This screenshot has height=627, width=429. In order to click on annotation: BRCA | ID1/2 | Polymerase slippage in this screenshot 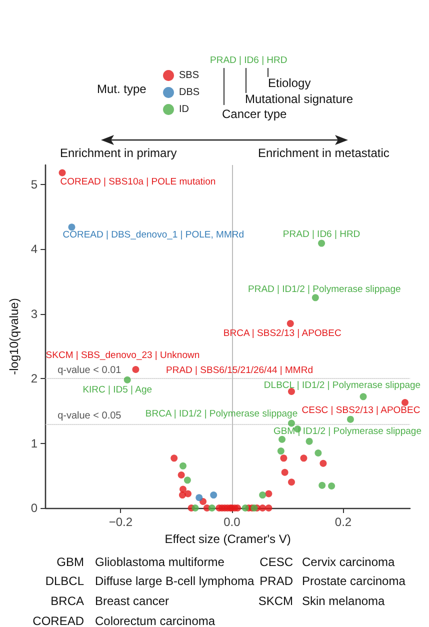, I will do `click(221, 414)`.